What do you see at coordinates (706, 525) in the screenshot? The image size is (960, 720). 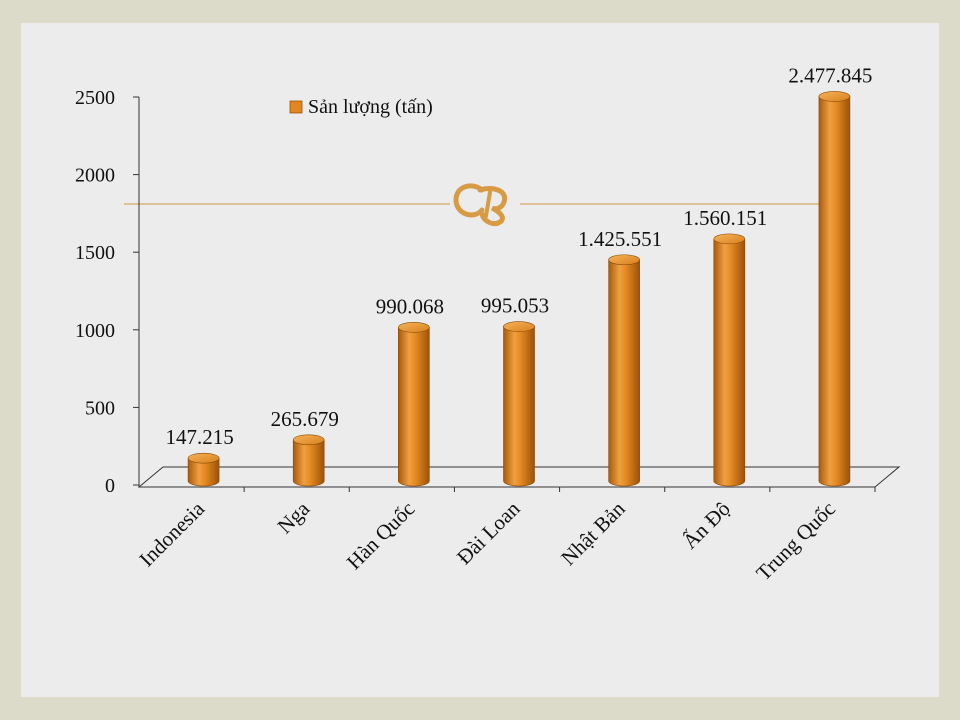 I see `category-label: Ấn Độ` at bounding box center [706, 525].